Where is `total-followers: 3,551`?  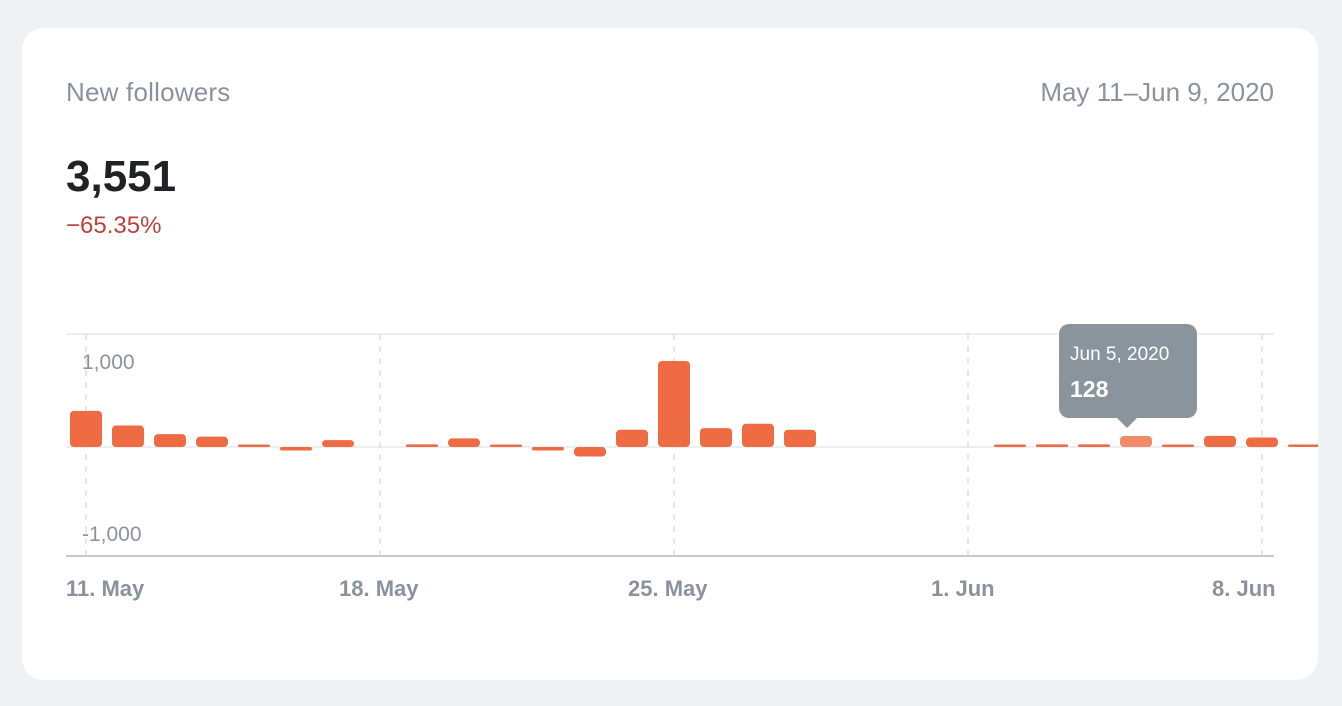
total-followers: 3,551 is located at coordinates (121, 176).